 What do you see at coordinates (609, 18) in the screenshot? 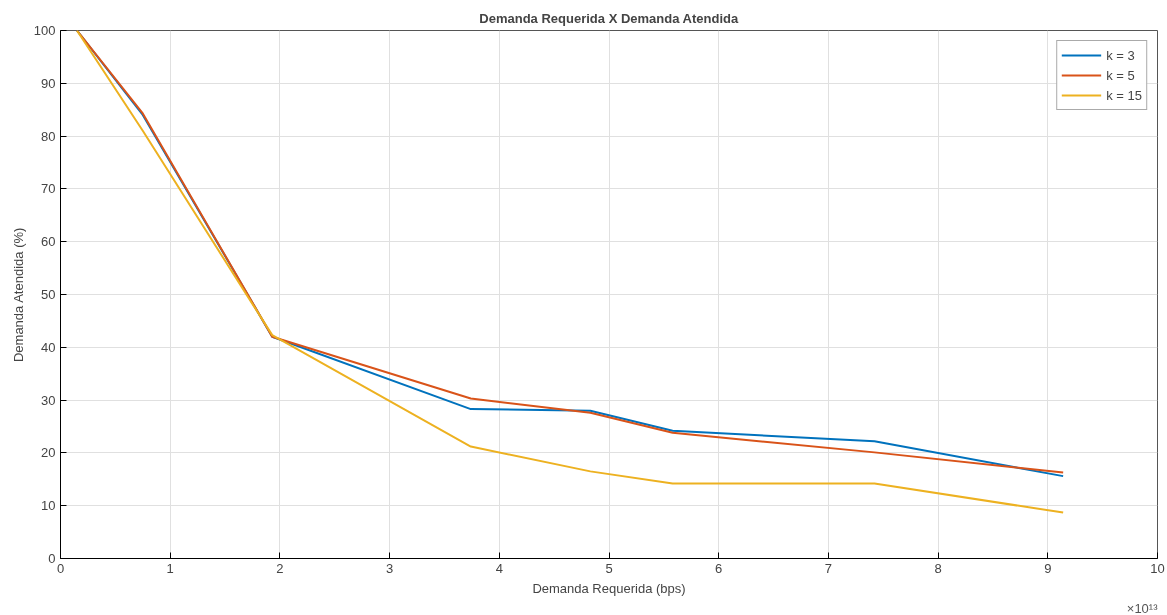
I see `chart-title: Demanda Requerida X Demanda Atendida` at bounding box center [609, 18].